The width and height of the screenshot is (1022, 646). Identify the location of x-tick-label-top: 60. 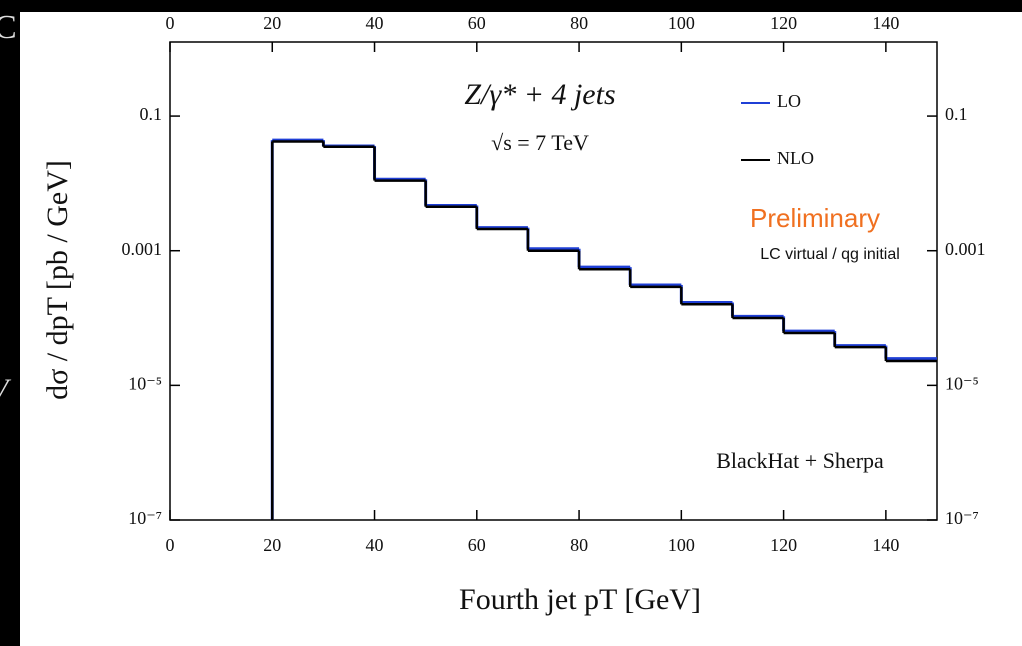
(477, 23).